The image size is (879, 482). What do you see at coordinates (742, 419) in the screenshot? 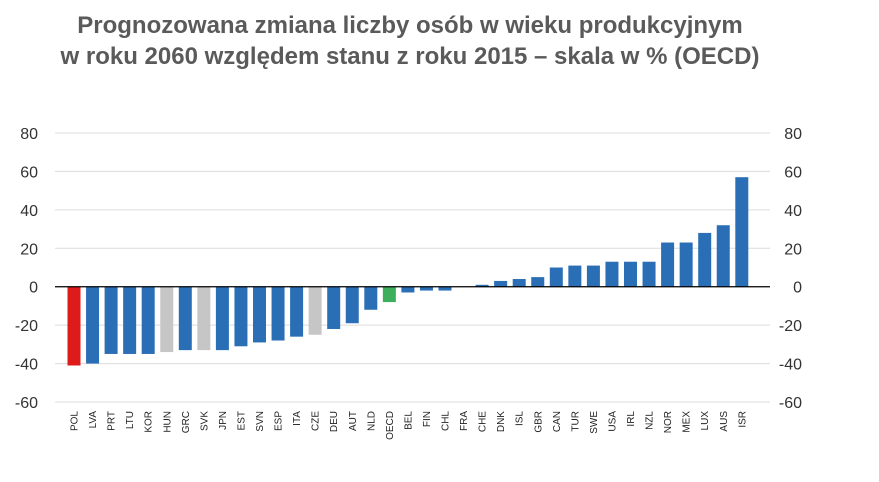
I see `x-tick-isr: ISR` at bounding box center [742, 419].